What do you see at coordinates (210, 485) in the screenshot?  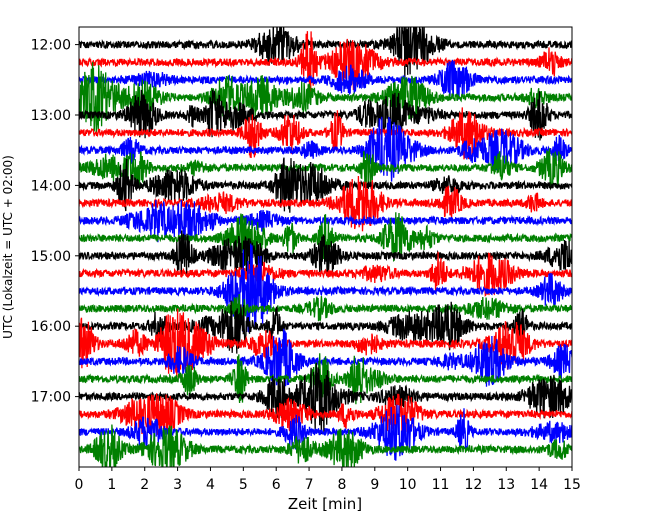 I see `x-tick-label: 4` at bounding box center [210, 485].